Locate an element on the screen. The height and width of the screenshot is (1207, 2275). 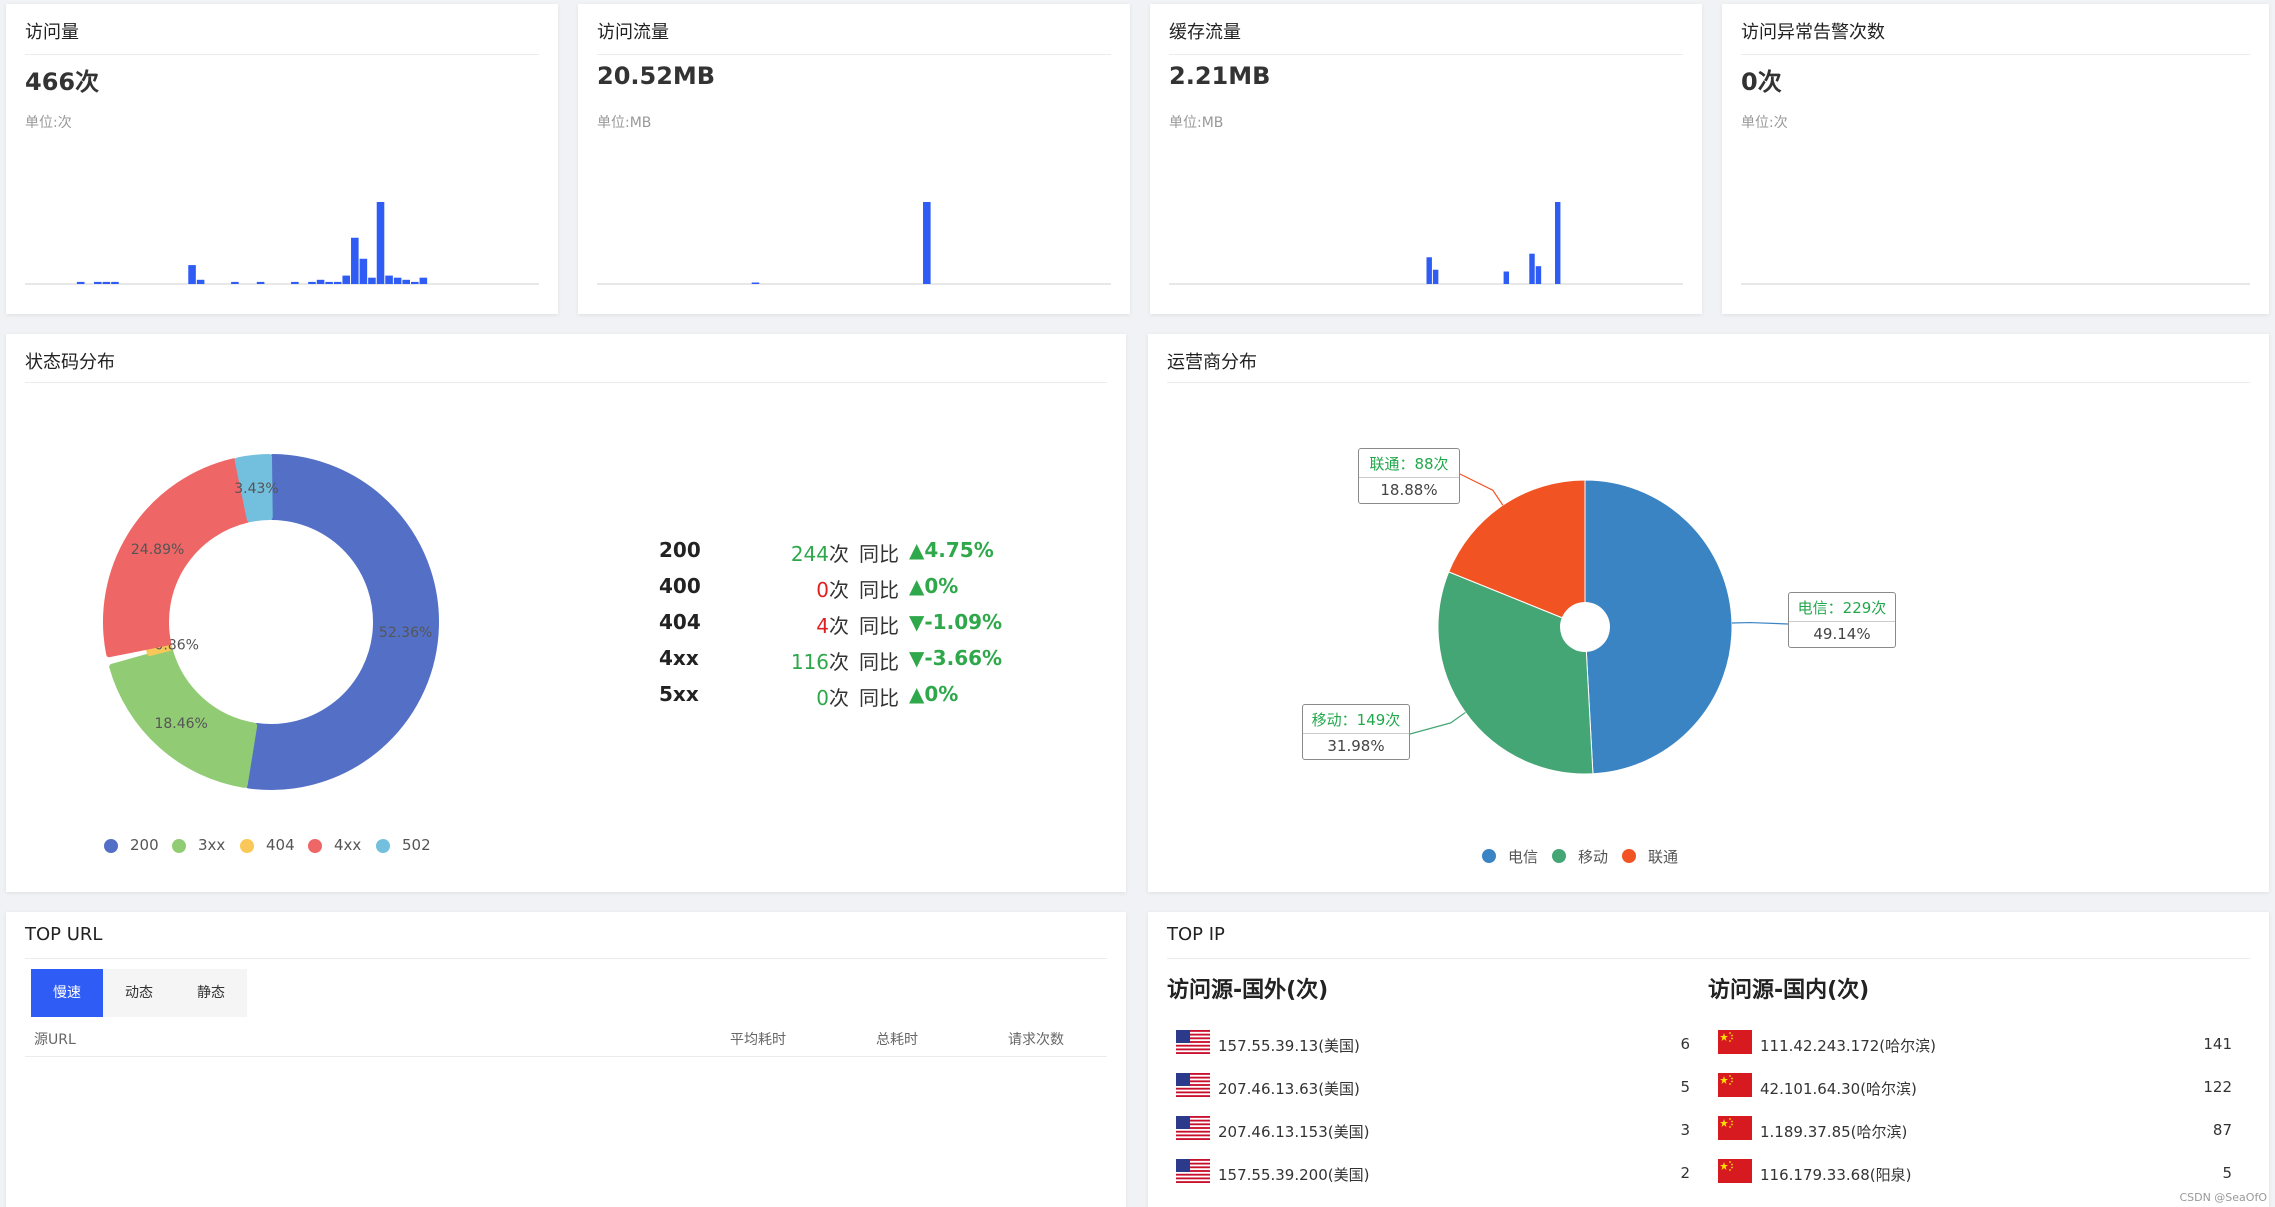
status-change: ▼-1.09% is located at coordinates (956, 622).